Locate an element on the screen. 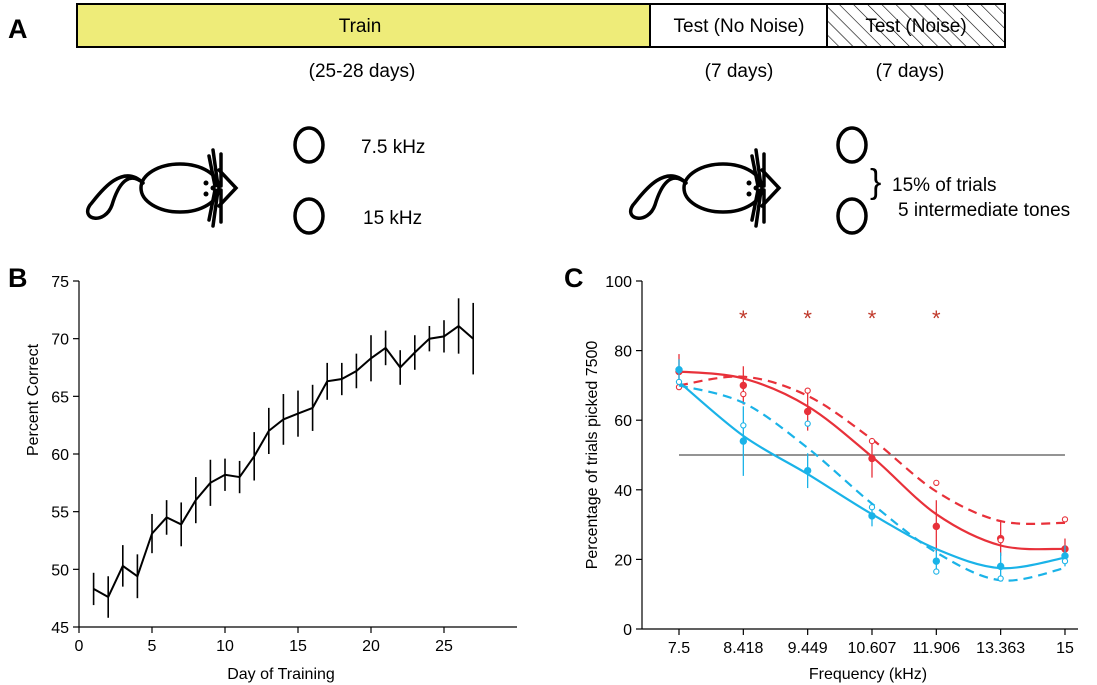 The height and width of the screenshot is (685, 1097). testing-note-line2: 5 intermediate tones is located at coordinates (984, 210).